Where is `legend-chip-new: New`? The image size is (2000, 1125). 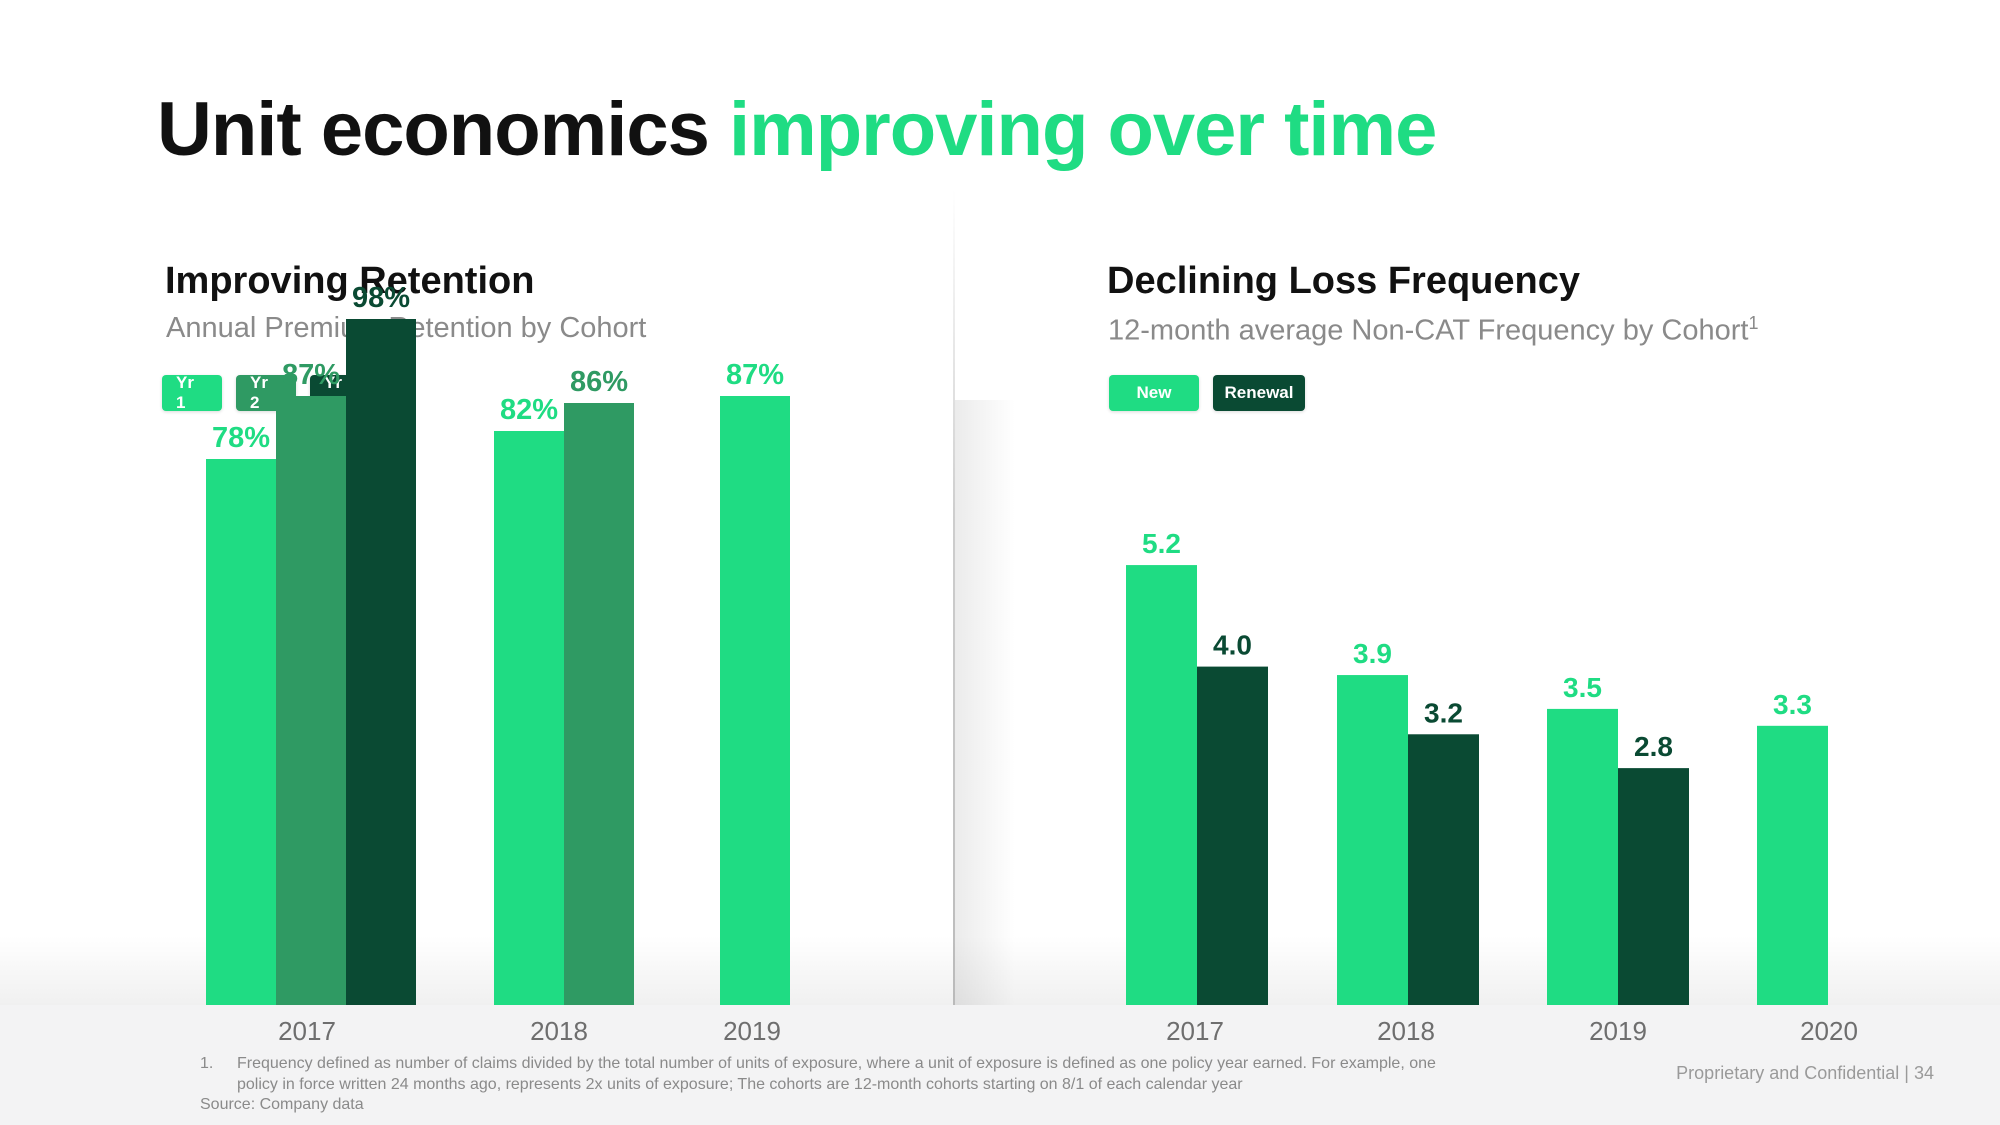 legend-chip-new: New is located at coordinates (1154, 393).